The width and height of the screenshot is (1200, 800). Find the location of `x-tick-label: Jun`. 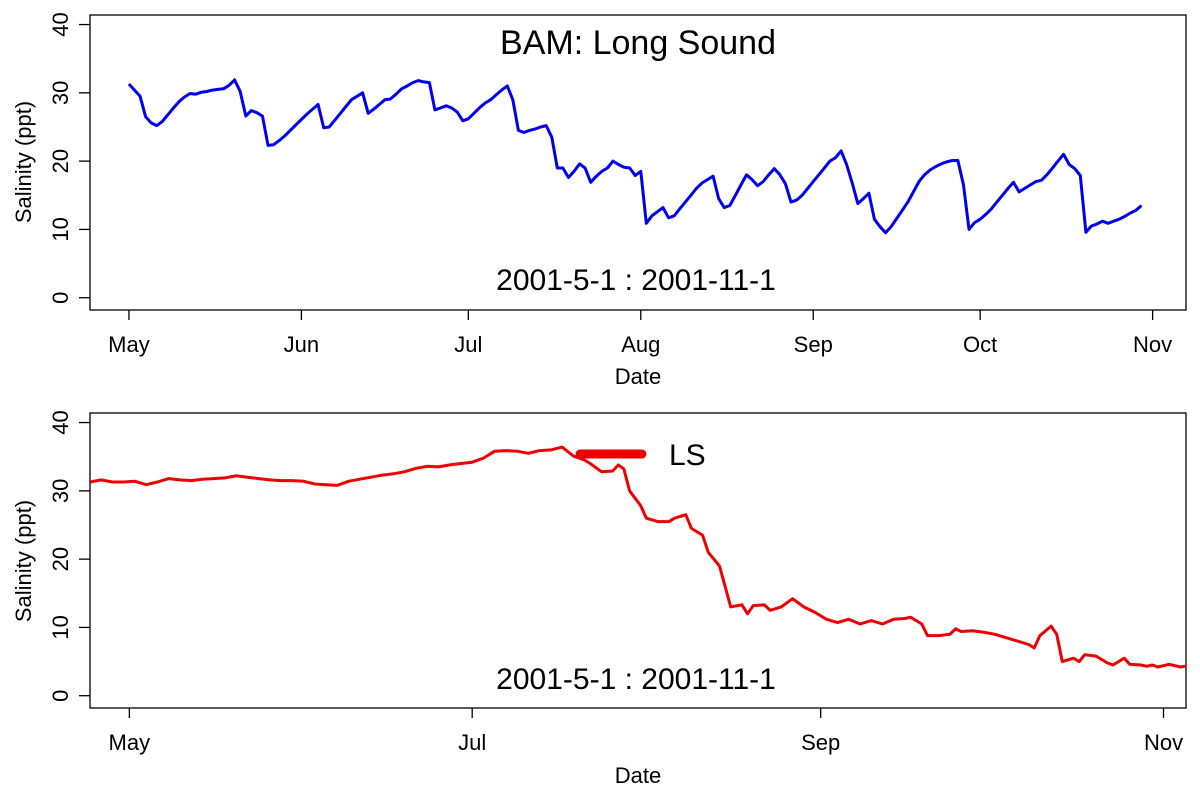

x-tick-label: Jun is located at coordinates (301, 344).